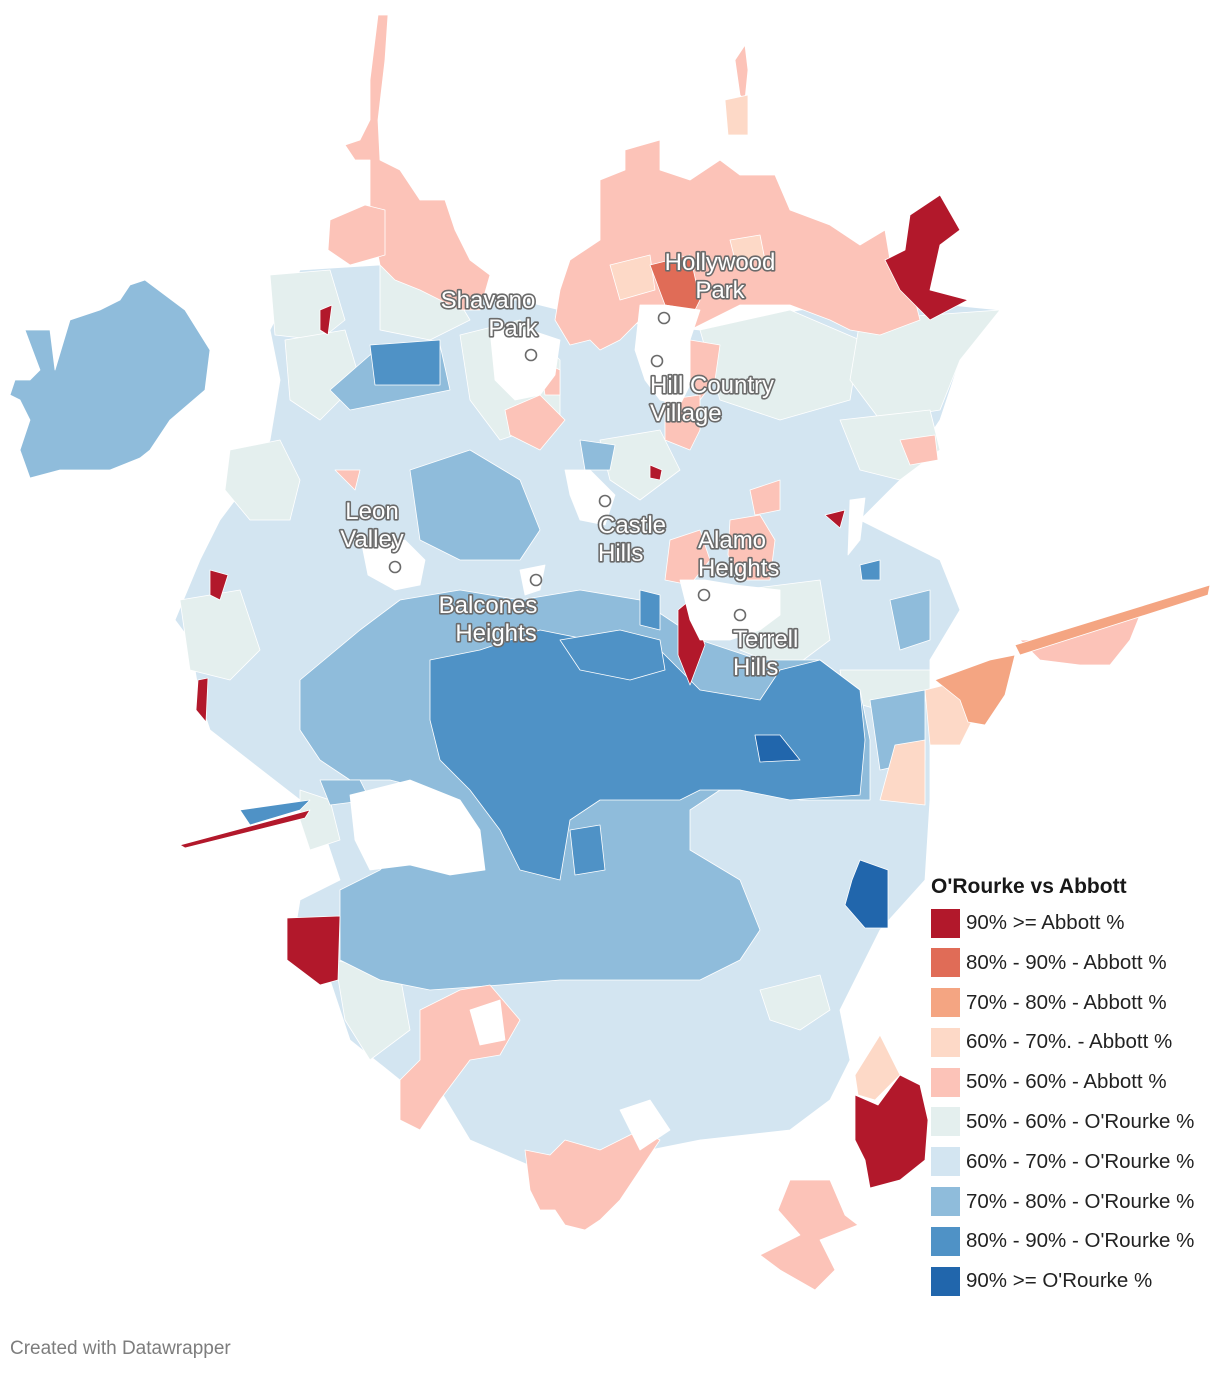  What do you see at coordinates (632, 525) in the screenshot?
I see `city-label-text: Castle` at bounding box center [632, 525].